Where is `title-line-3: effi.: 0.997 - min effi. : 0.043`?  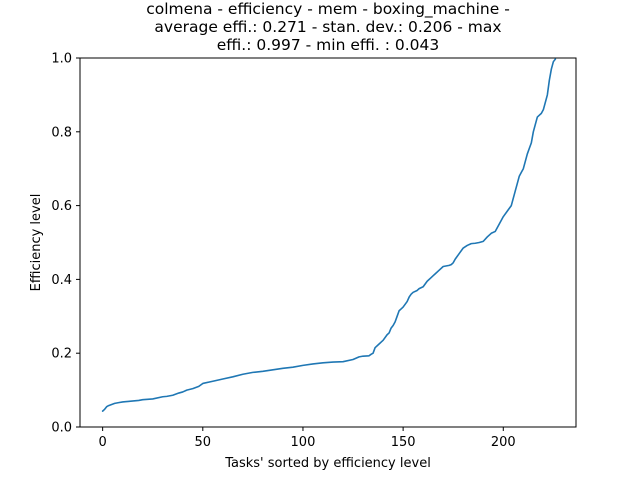 title-line-3: effi.: 0.997 - min effi. : 0.043 is located at coordinates (328, 45).